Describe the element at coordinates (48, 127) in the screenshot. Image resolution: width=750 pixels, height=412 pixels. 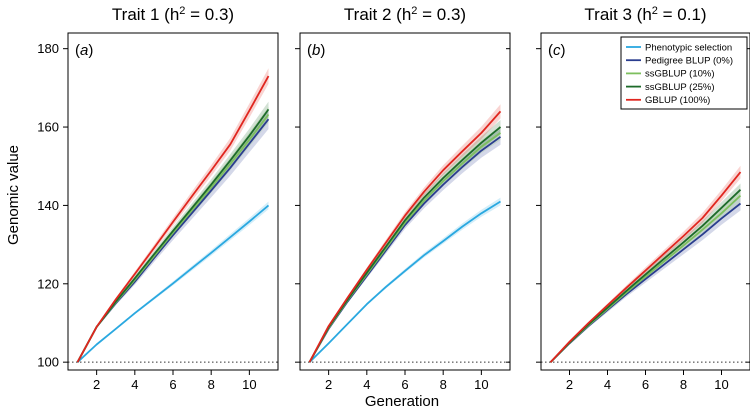
I see `y-tick-label: 160` at that location.